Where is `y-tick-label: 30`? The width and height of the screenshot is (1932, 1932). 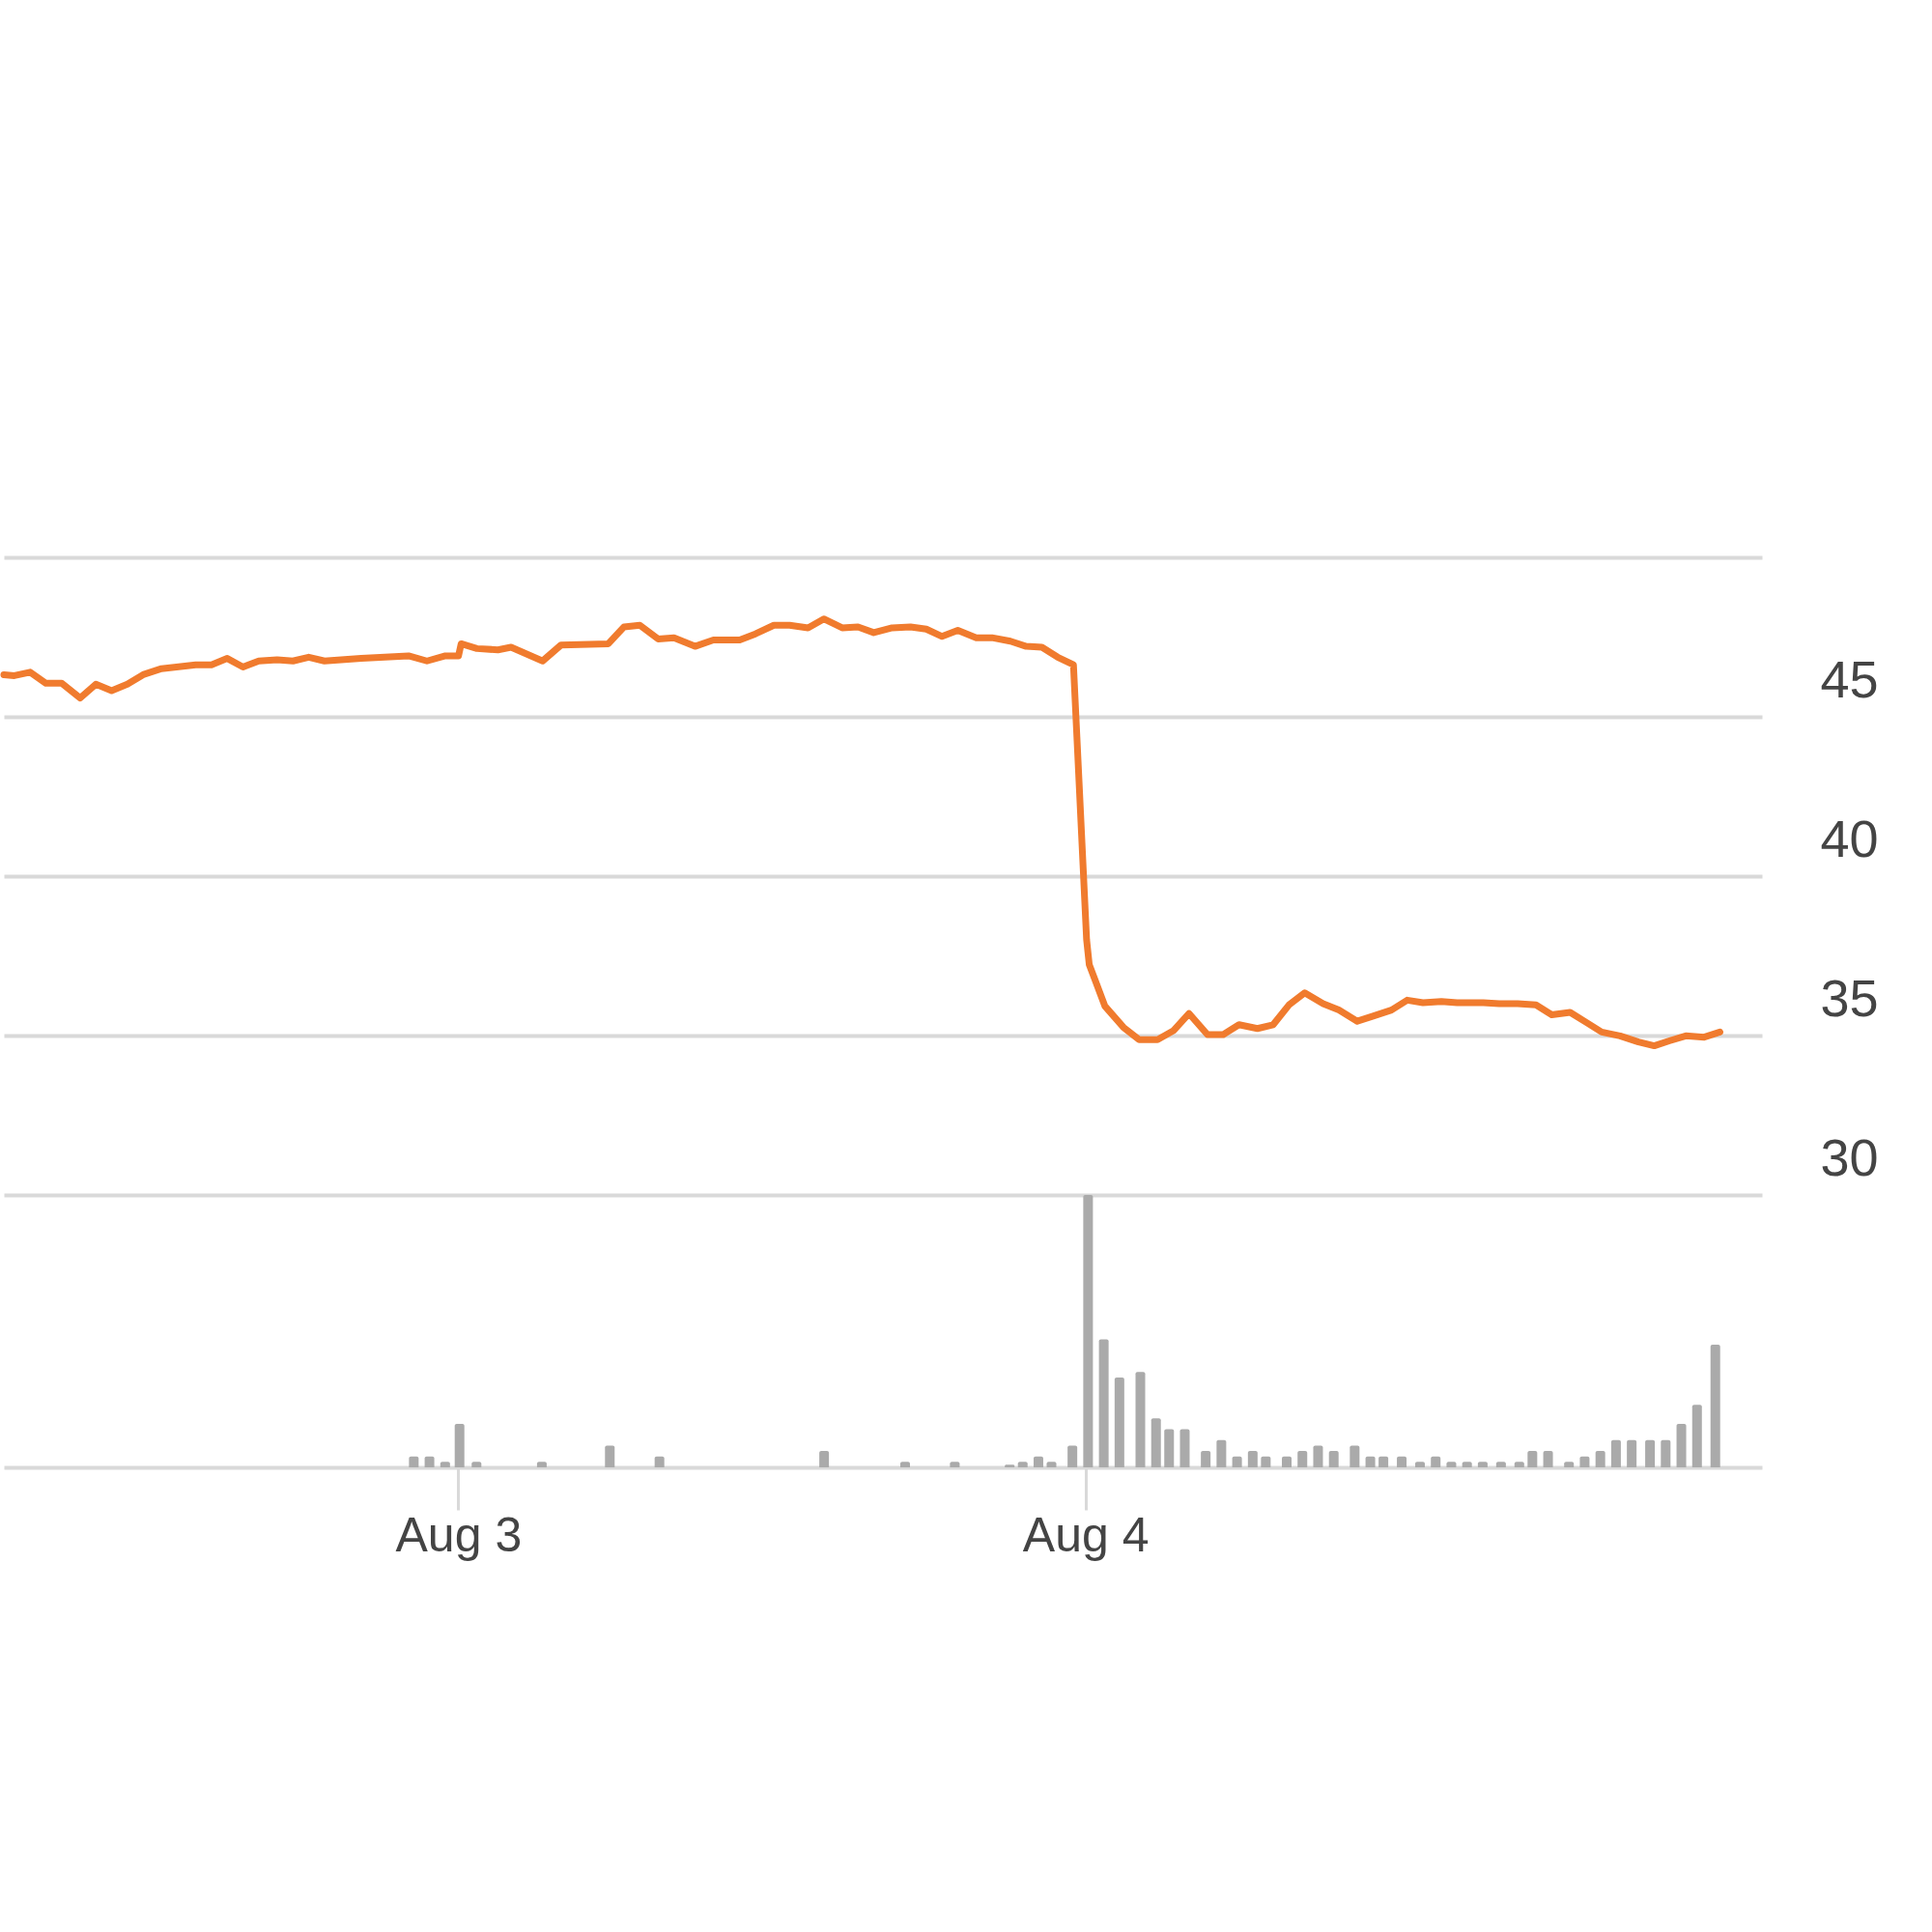
y-tick-label: 30 is located at coordinates (1849, 1156).